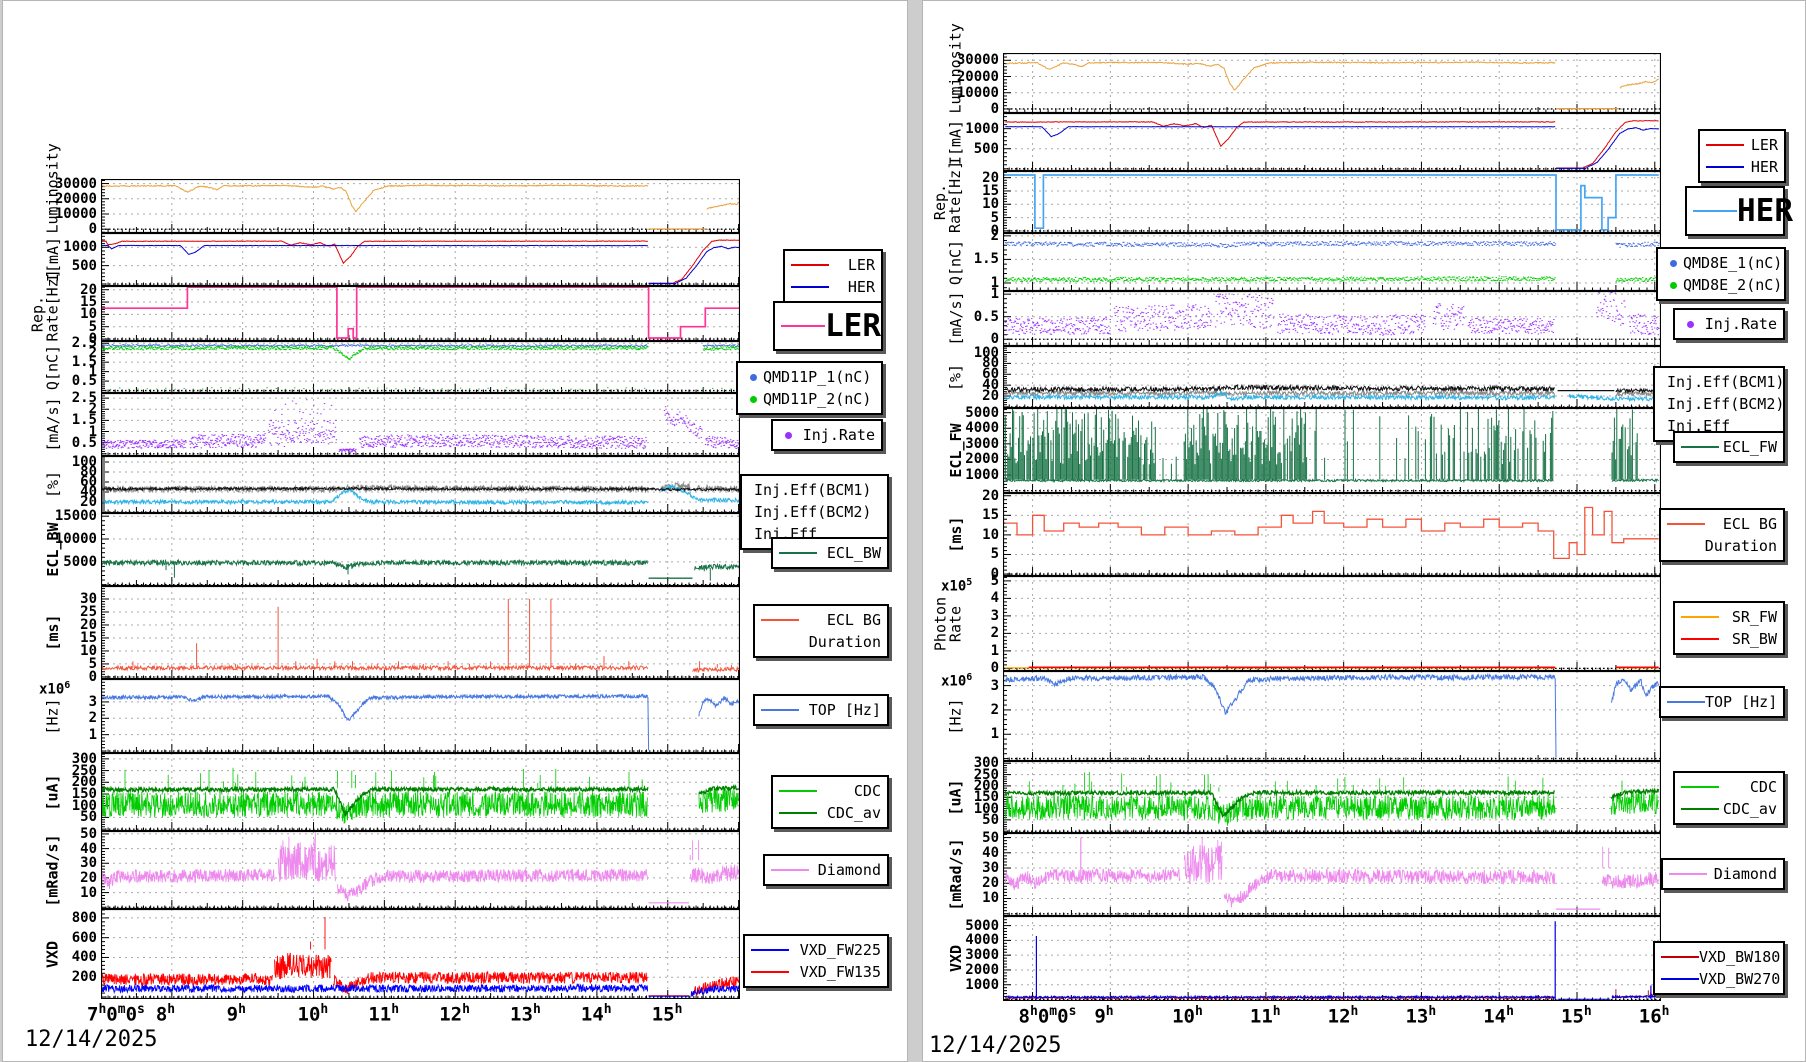 The height and width of the screenshot is (1062, 1806). What do you see at coordinates (990, 363) in the screenshot?
I see `y-tick-label: 80` at bounding box center [990, 363].